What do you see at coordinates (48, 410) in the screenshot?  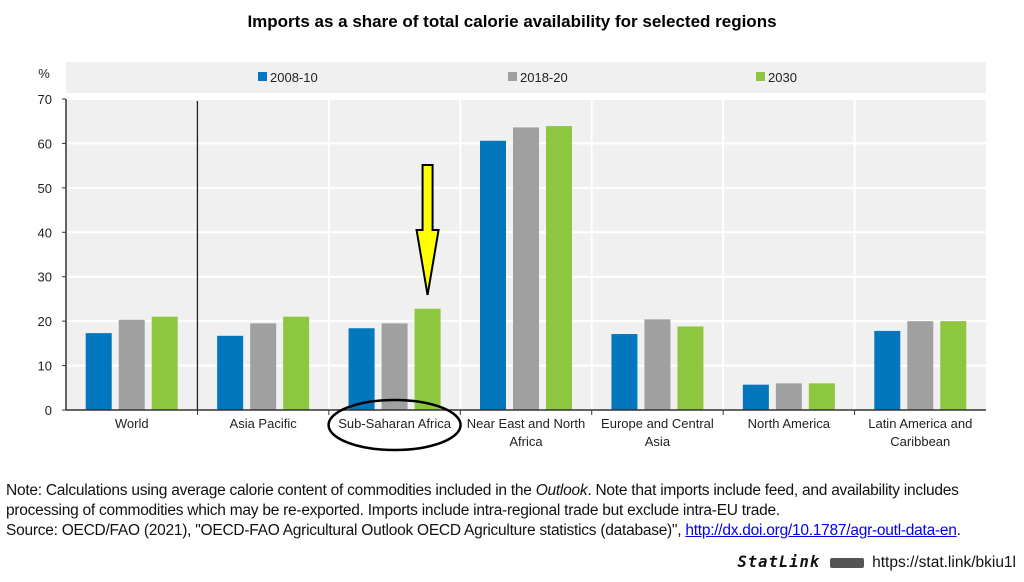 I see `y-tick-label: 0` at bounding box center [48, 410].